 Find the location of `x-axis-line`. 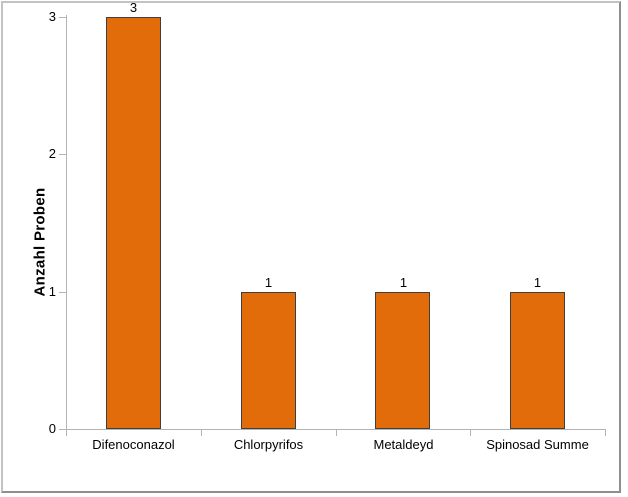

x-axis-line is located at coordinates (336, 429).